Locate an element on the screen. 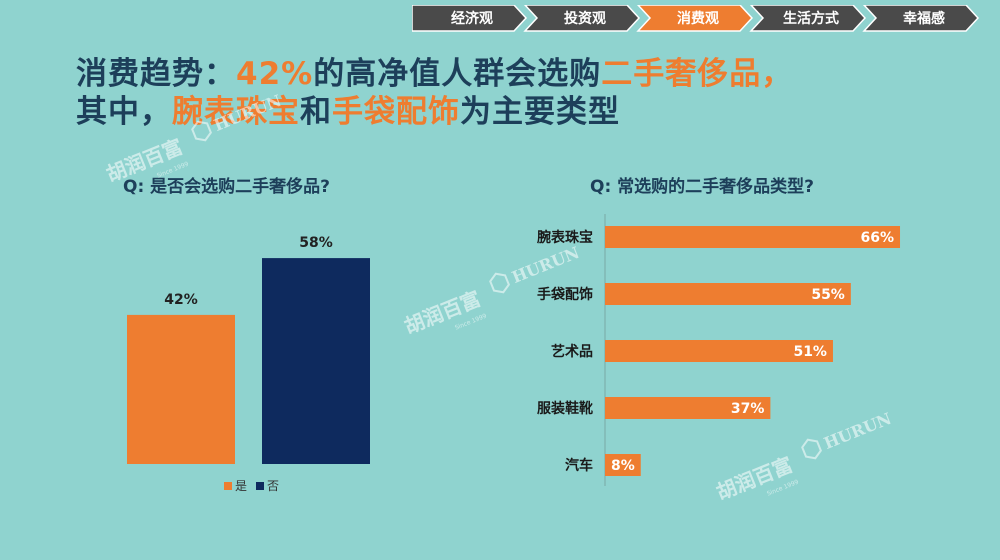  data-label: 37% is located at coordinates (748, 409).